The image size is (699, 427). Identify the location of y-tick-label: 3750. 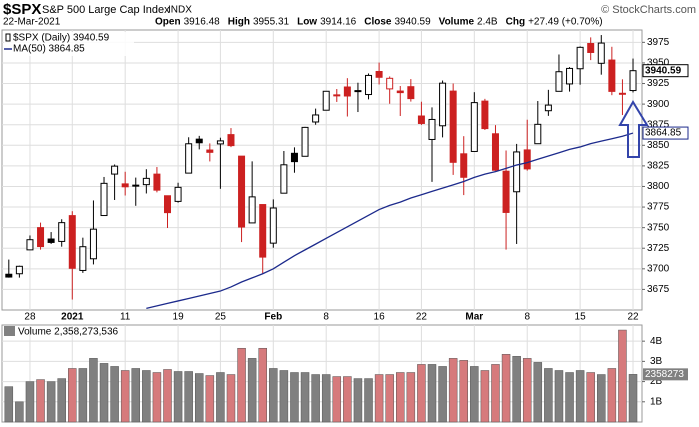
(658, 227).